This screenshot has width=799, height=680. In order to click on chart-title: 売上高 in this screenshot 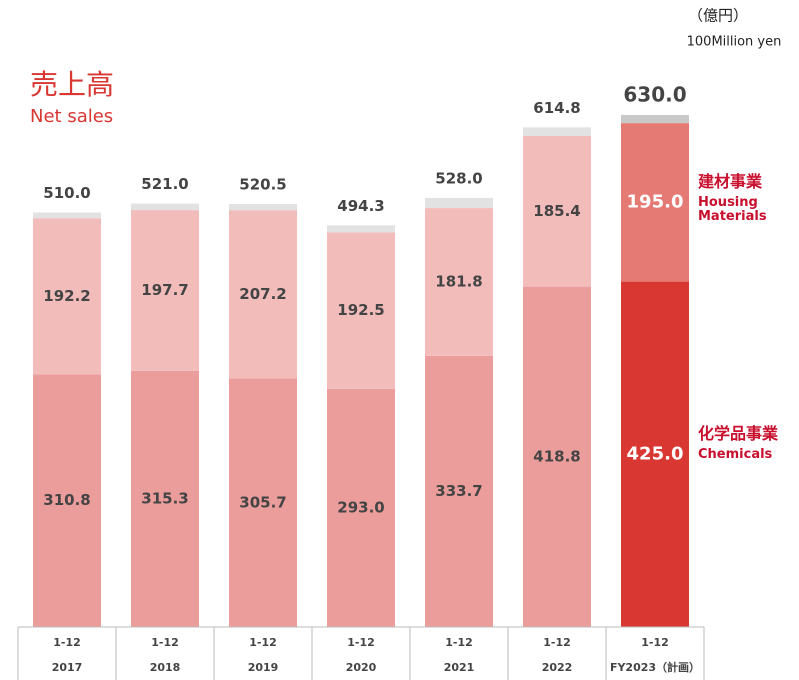, I will do `click(72, 84)`.